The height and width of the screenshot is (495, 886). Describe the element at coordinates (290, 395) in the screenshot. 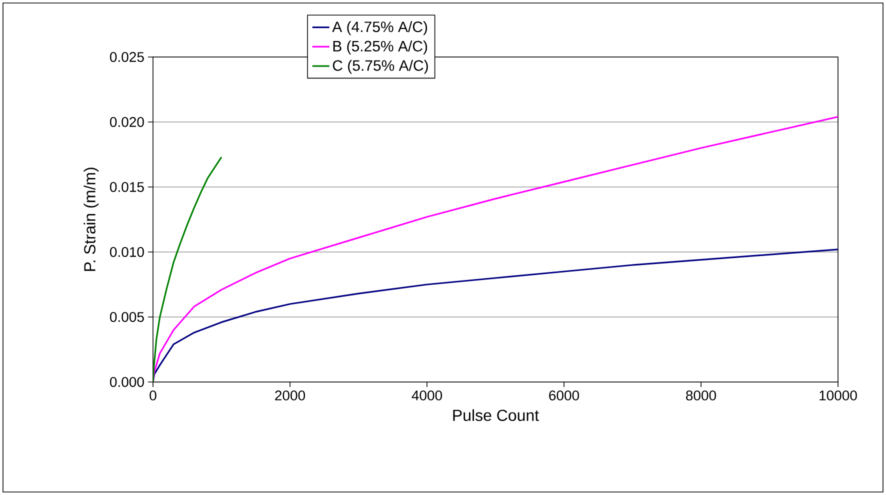

I see `x-tick-label: 2000` at that location.